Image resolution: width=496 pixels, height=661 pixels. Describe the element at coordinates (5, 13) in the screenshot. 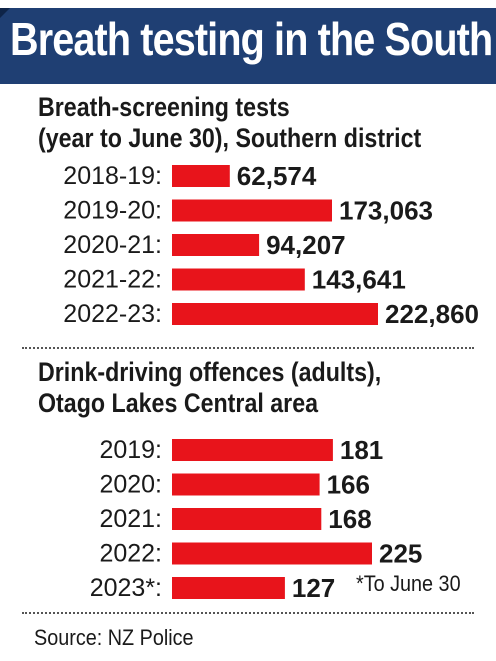

I see `header-fold-decoration` at that location.